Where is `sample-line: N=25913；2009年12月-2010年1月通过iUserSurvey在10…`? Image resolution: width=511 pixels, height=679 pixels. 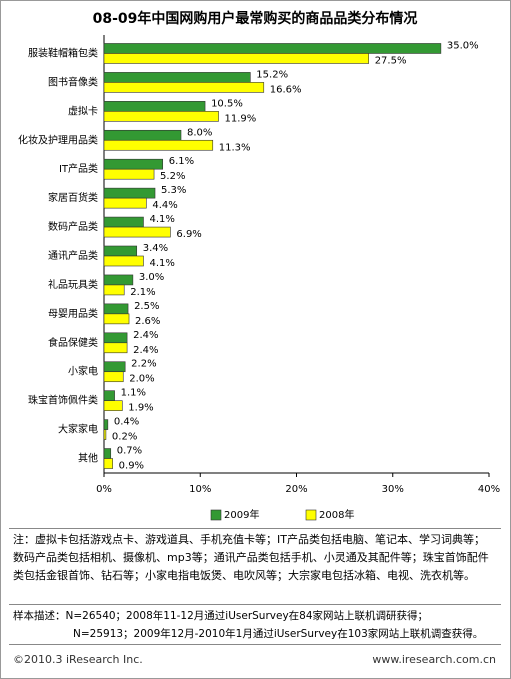 sample-line: N=25913；2009年12月-2010年1月通过iUserSurvey在10… is located at coordinates (278, 634).